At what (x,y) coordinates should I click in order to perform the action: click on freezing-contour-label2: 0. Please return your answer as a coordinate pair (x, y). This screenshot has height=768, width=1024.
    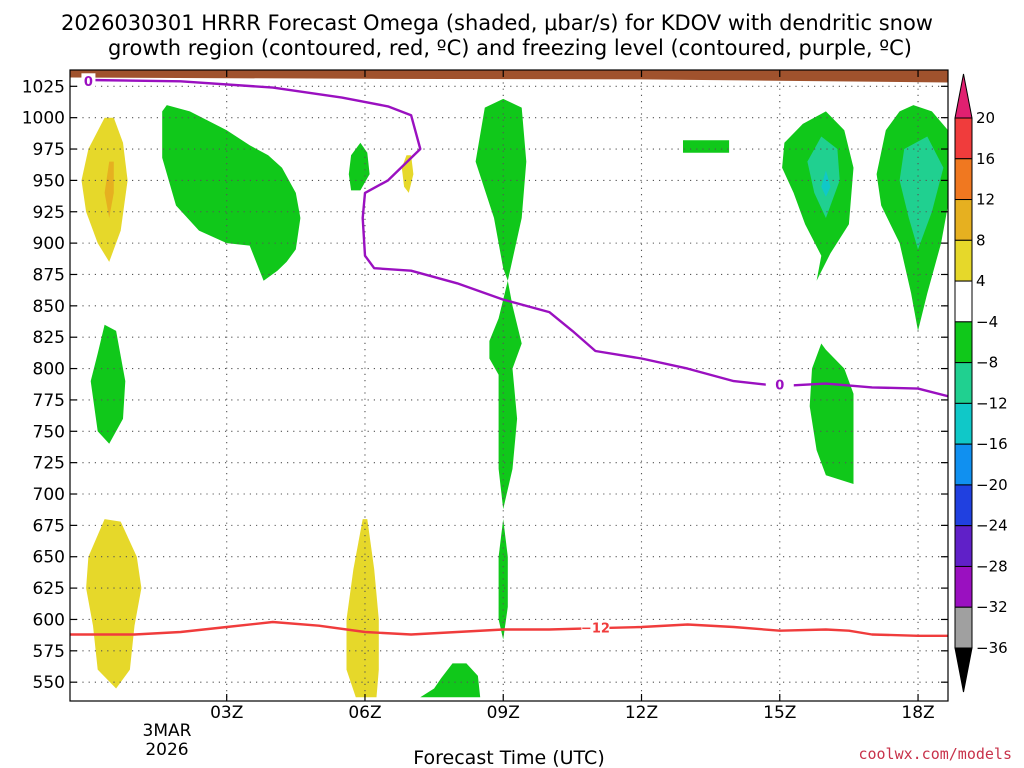
    Looking at the image, I should click on (88, 82).